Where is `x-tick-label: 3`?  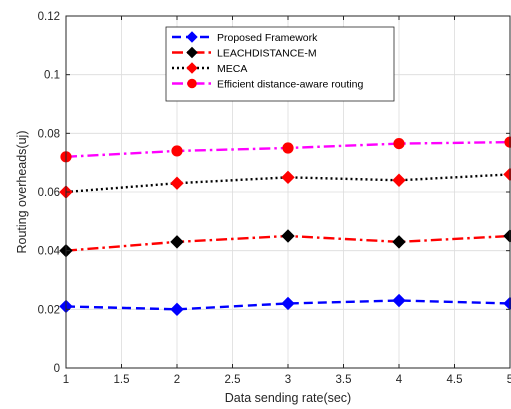 x-tick-label: 3 is located at coordinates (288, 380).